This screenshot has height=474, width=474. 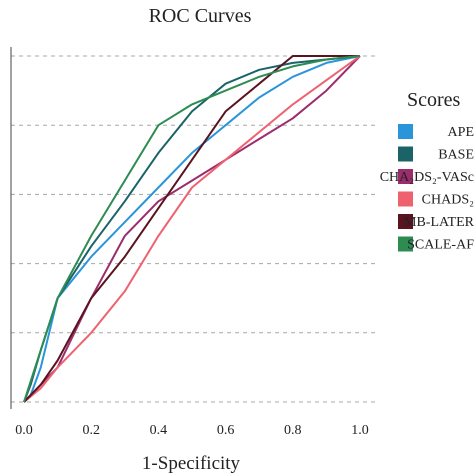 I want to click on x-tick-label-5: 1.0, so click(x=360, y=430).